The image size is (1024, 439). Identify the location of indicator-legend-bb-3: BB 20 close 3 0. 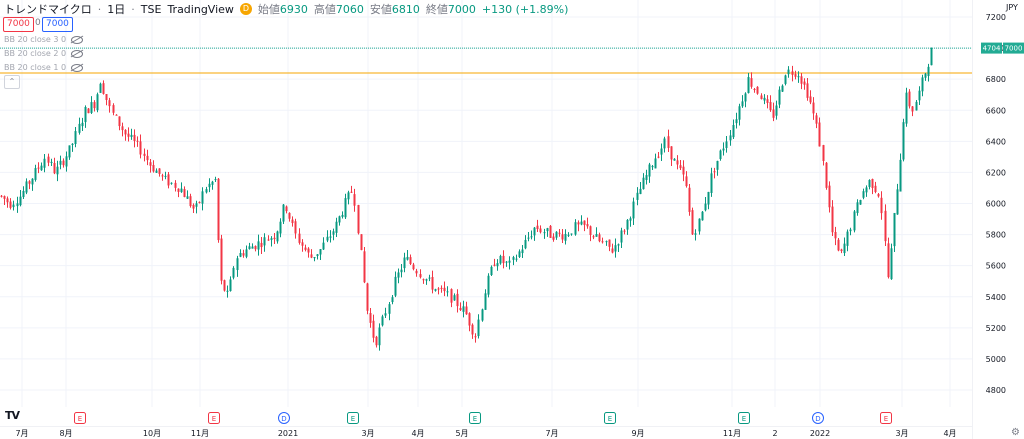
(44, 39).